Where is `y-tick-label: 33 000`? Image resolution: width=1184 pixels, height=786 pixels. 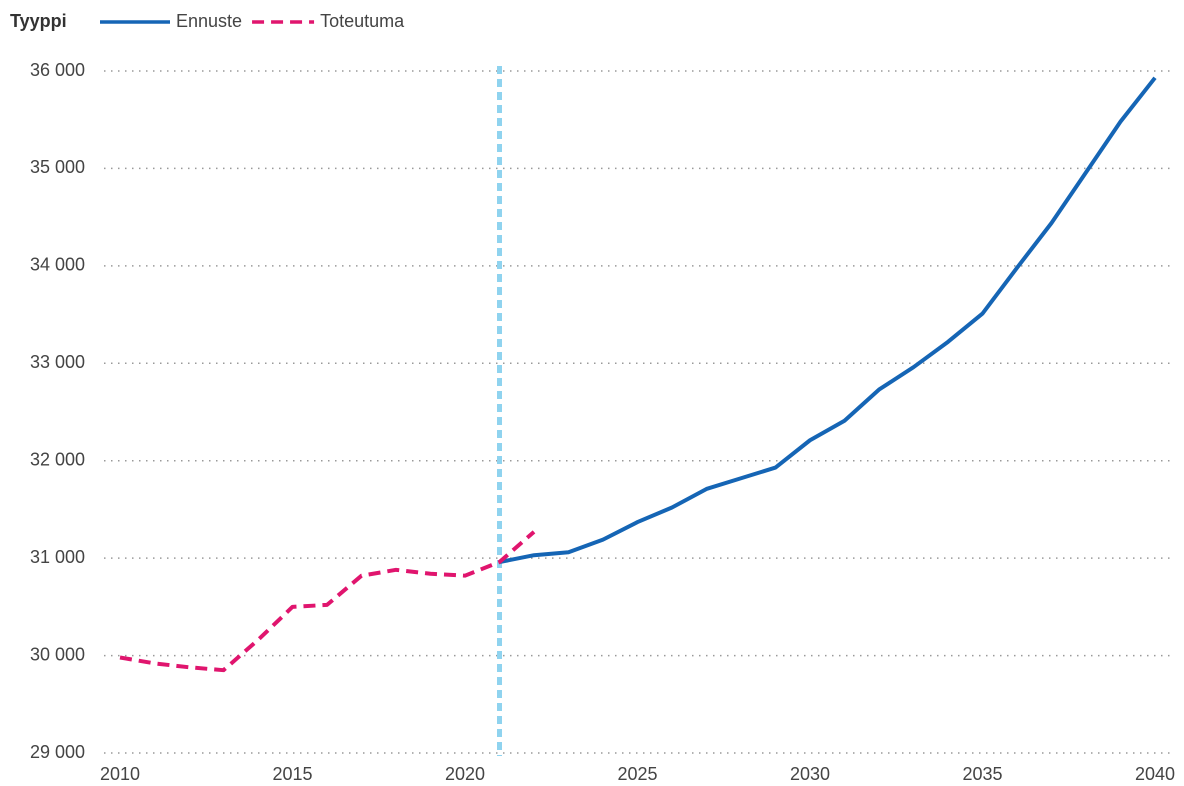
y-tick-label: 33 000 is located at coordinates (57, 362).